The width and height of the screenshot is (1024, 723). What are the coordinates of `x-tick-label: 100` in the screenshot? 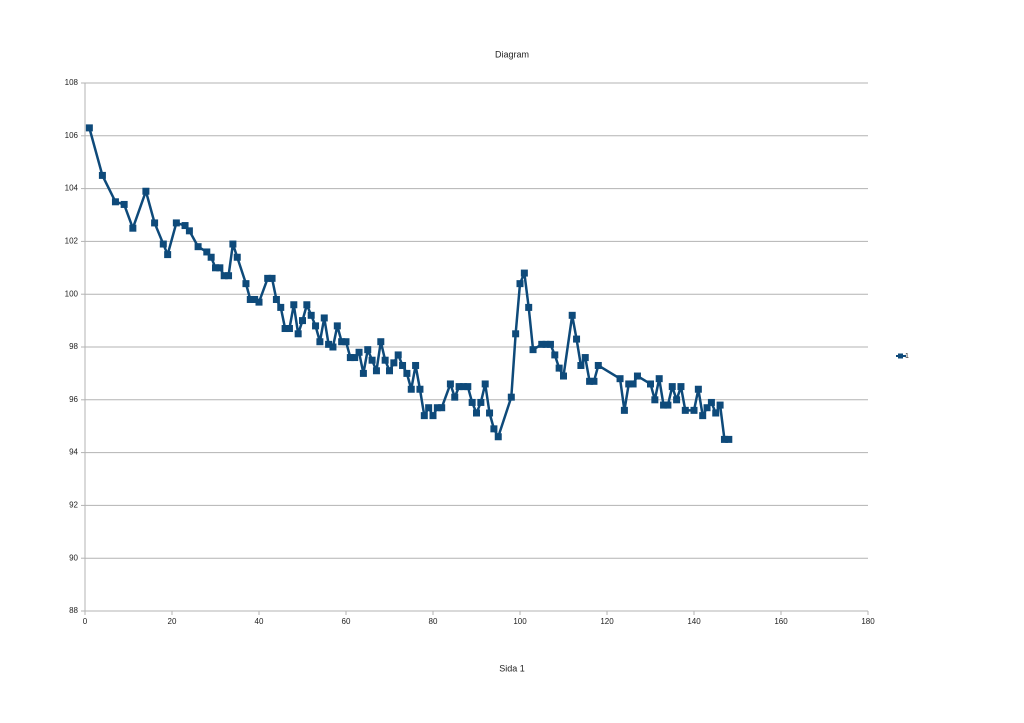 It's located at (520, 621).